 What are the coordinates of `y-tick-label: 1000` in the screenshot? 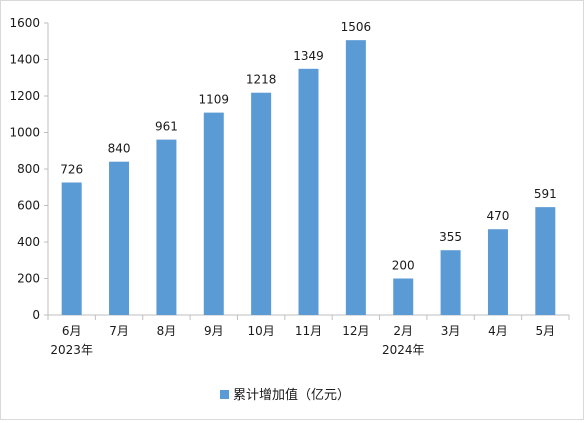 It's located at (24, 133).